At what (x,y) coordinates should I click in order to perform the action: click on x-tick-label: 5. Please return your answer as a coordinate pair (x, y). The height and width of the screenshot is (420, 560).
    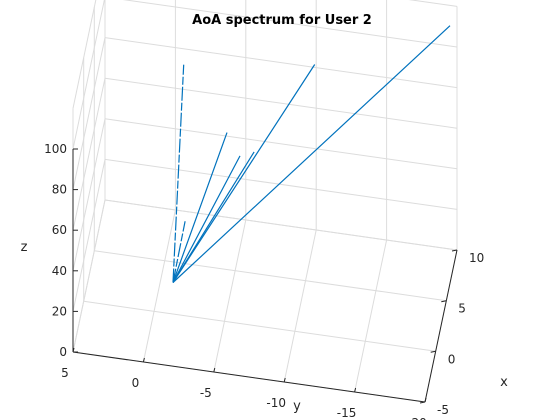
    Looking at the image, I should click on (462, 309).